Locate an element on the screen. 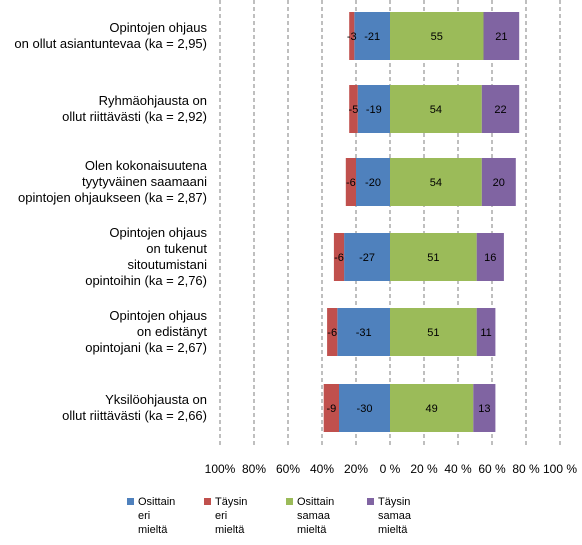 The width and height of the screenshot is (582, 545). x-tick-label: 20 % is located at coordinates (424, 469).